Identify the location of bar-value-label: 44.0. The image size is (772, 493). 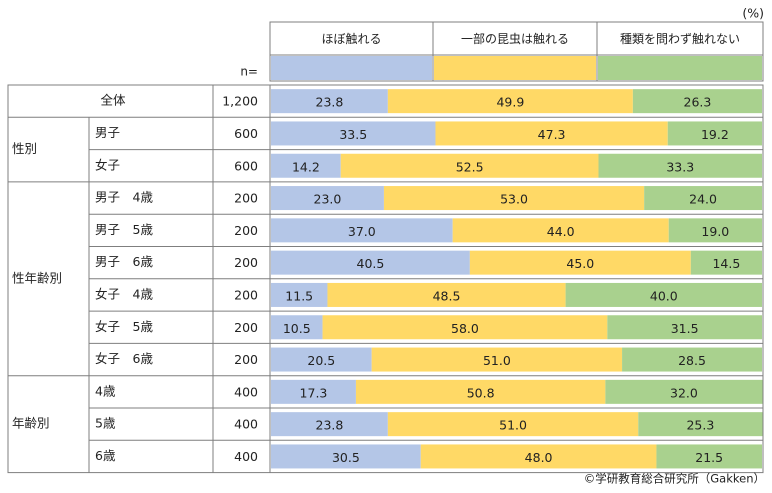
(561, 231).